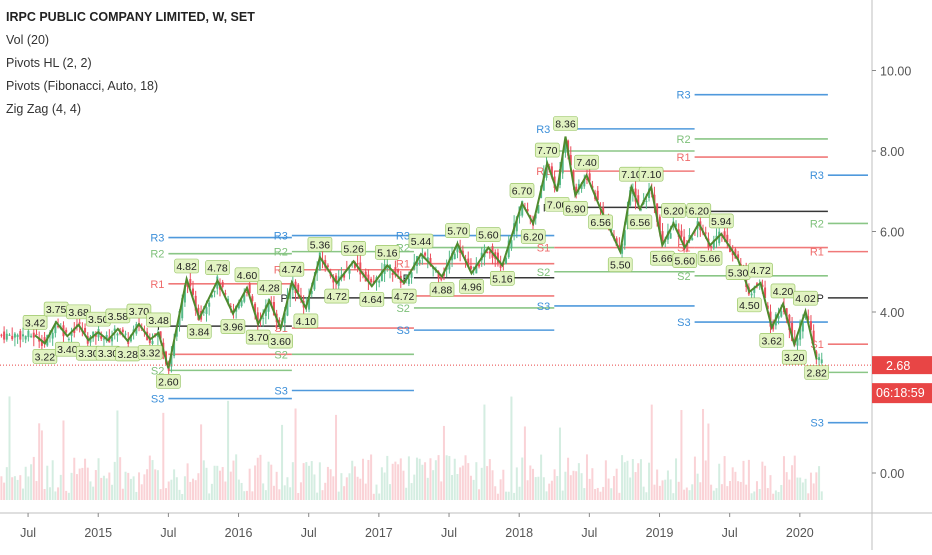 This screenshot has height=555, width=932. I want to click on swing-label: 3.22, so click(45, 357).